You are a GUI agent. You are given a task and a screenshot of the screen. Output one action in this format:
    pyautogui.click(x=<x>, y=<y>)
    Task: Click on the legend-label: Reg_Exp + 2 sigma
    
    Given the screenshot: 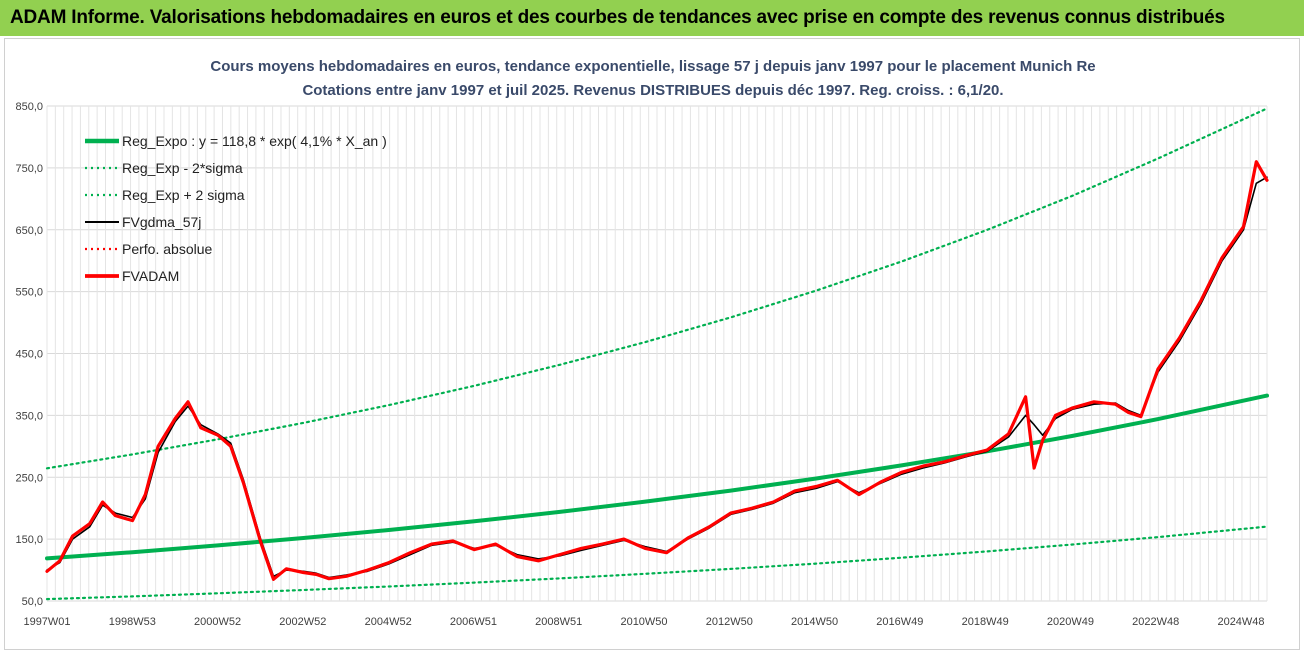 What is the action you would take?
    pyautogui.click(x=183, y=195)
    